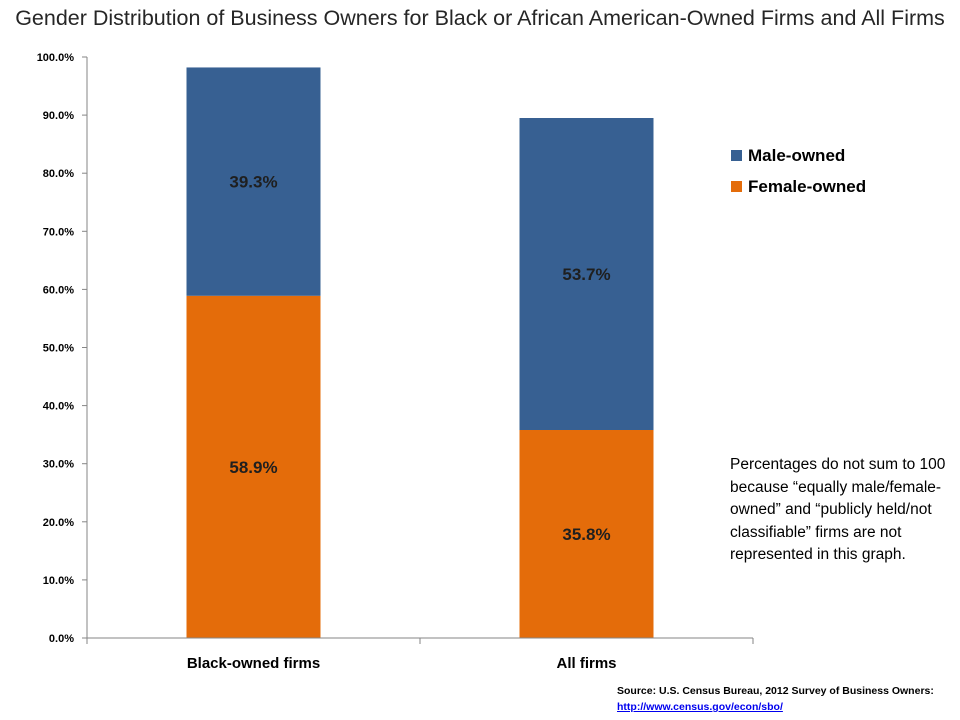 This screenshot has height=720, width=960. I want to click on legend-item-female: Female-owned, so click(798, 186).